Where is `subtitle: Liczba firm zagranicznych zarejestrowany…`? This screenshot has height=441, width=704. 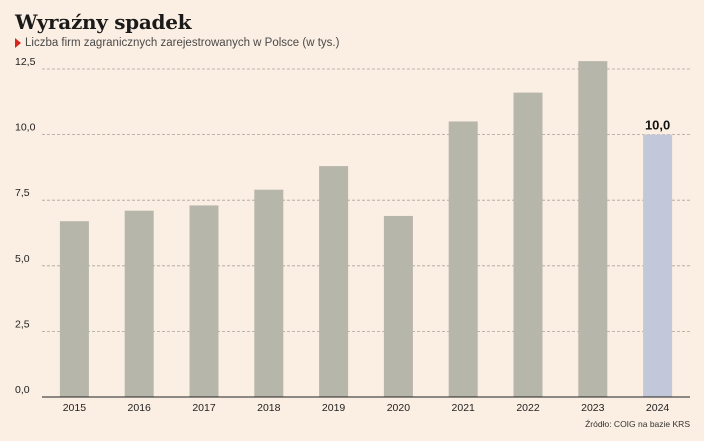
subtitle: Liczba firm zagranicznych zarejestrowany… is located at coordinates (177, 43).